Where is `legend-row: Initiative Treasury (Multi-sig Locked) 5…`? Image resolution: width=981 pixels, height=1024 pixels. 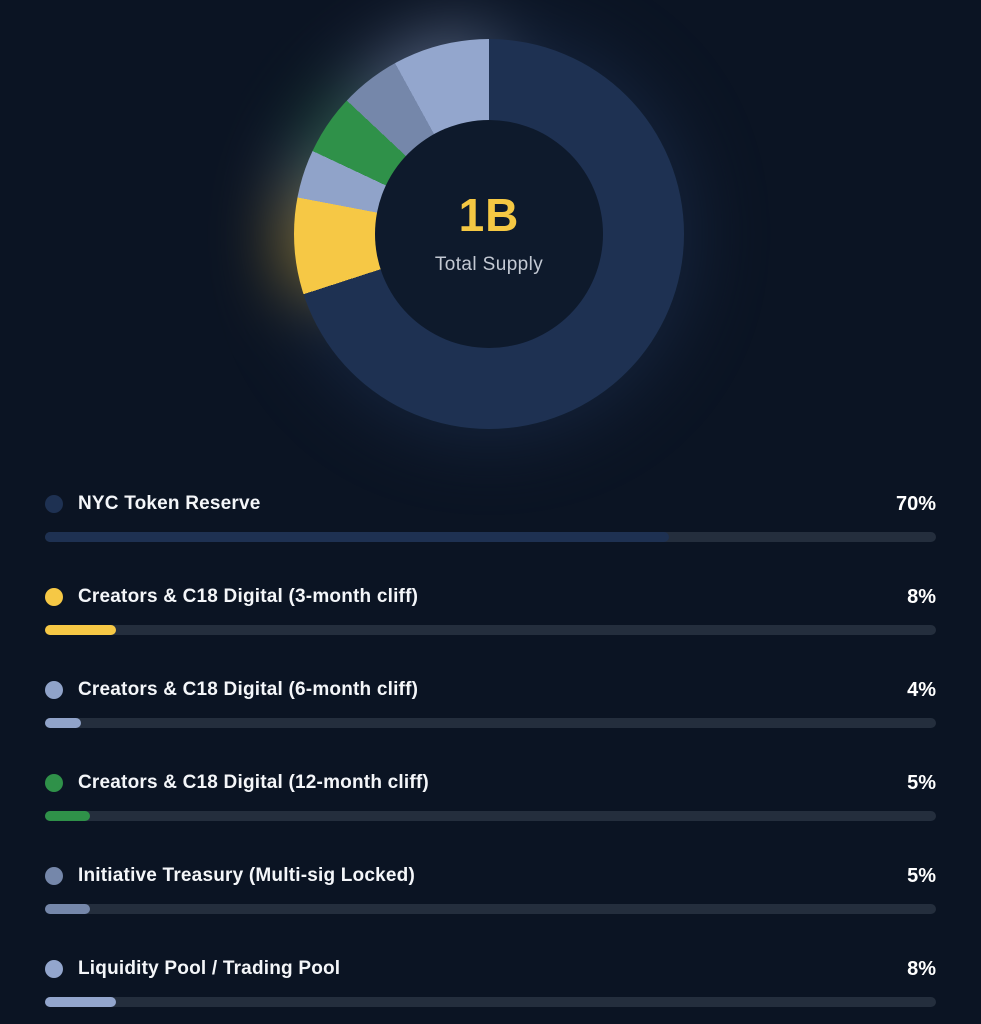 legend-row: Initiative Treasury (Multi-sig Locked) 5… is located at coordinates (490, 889).